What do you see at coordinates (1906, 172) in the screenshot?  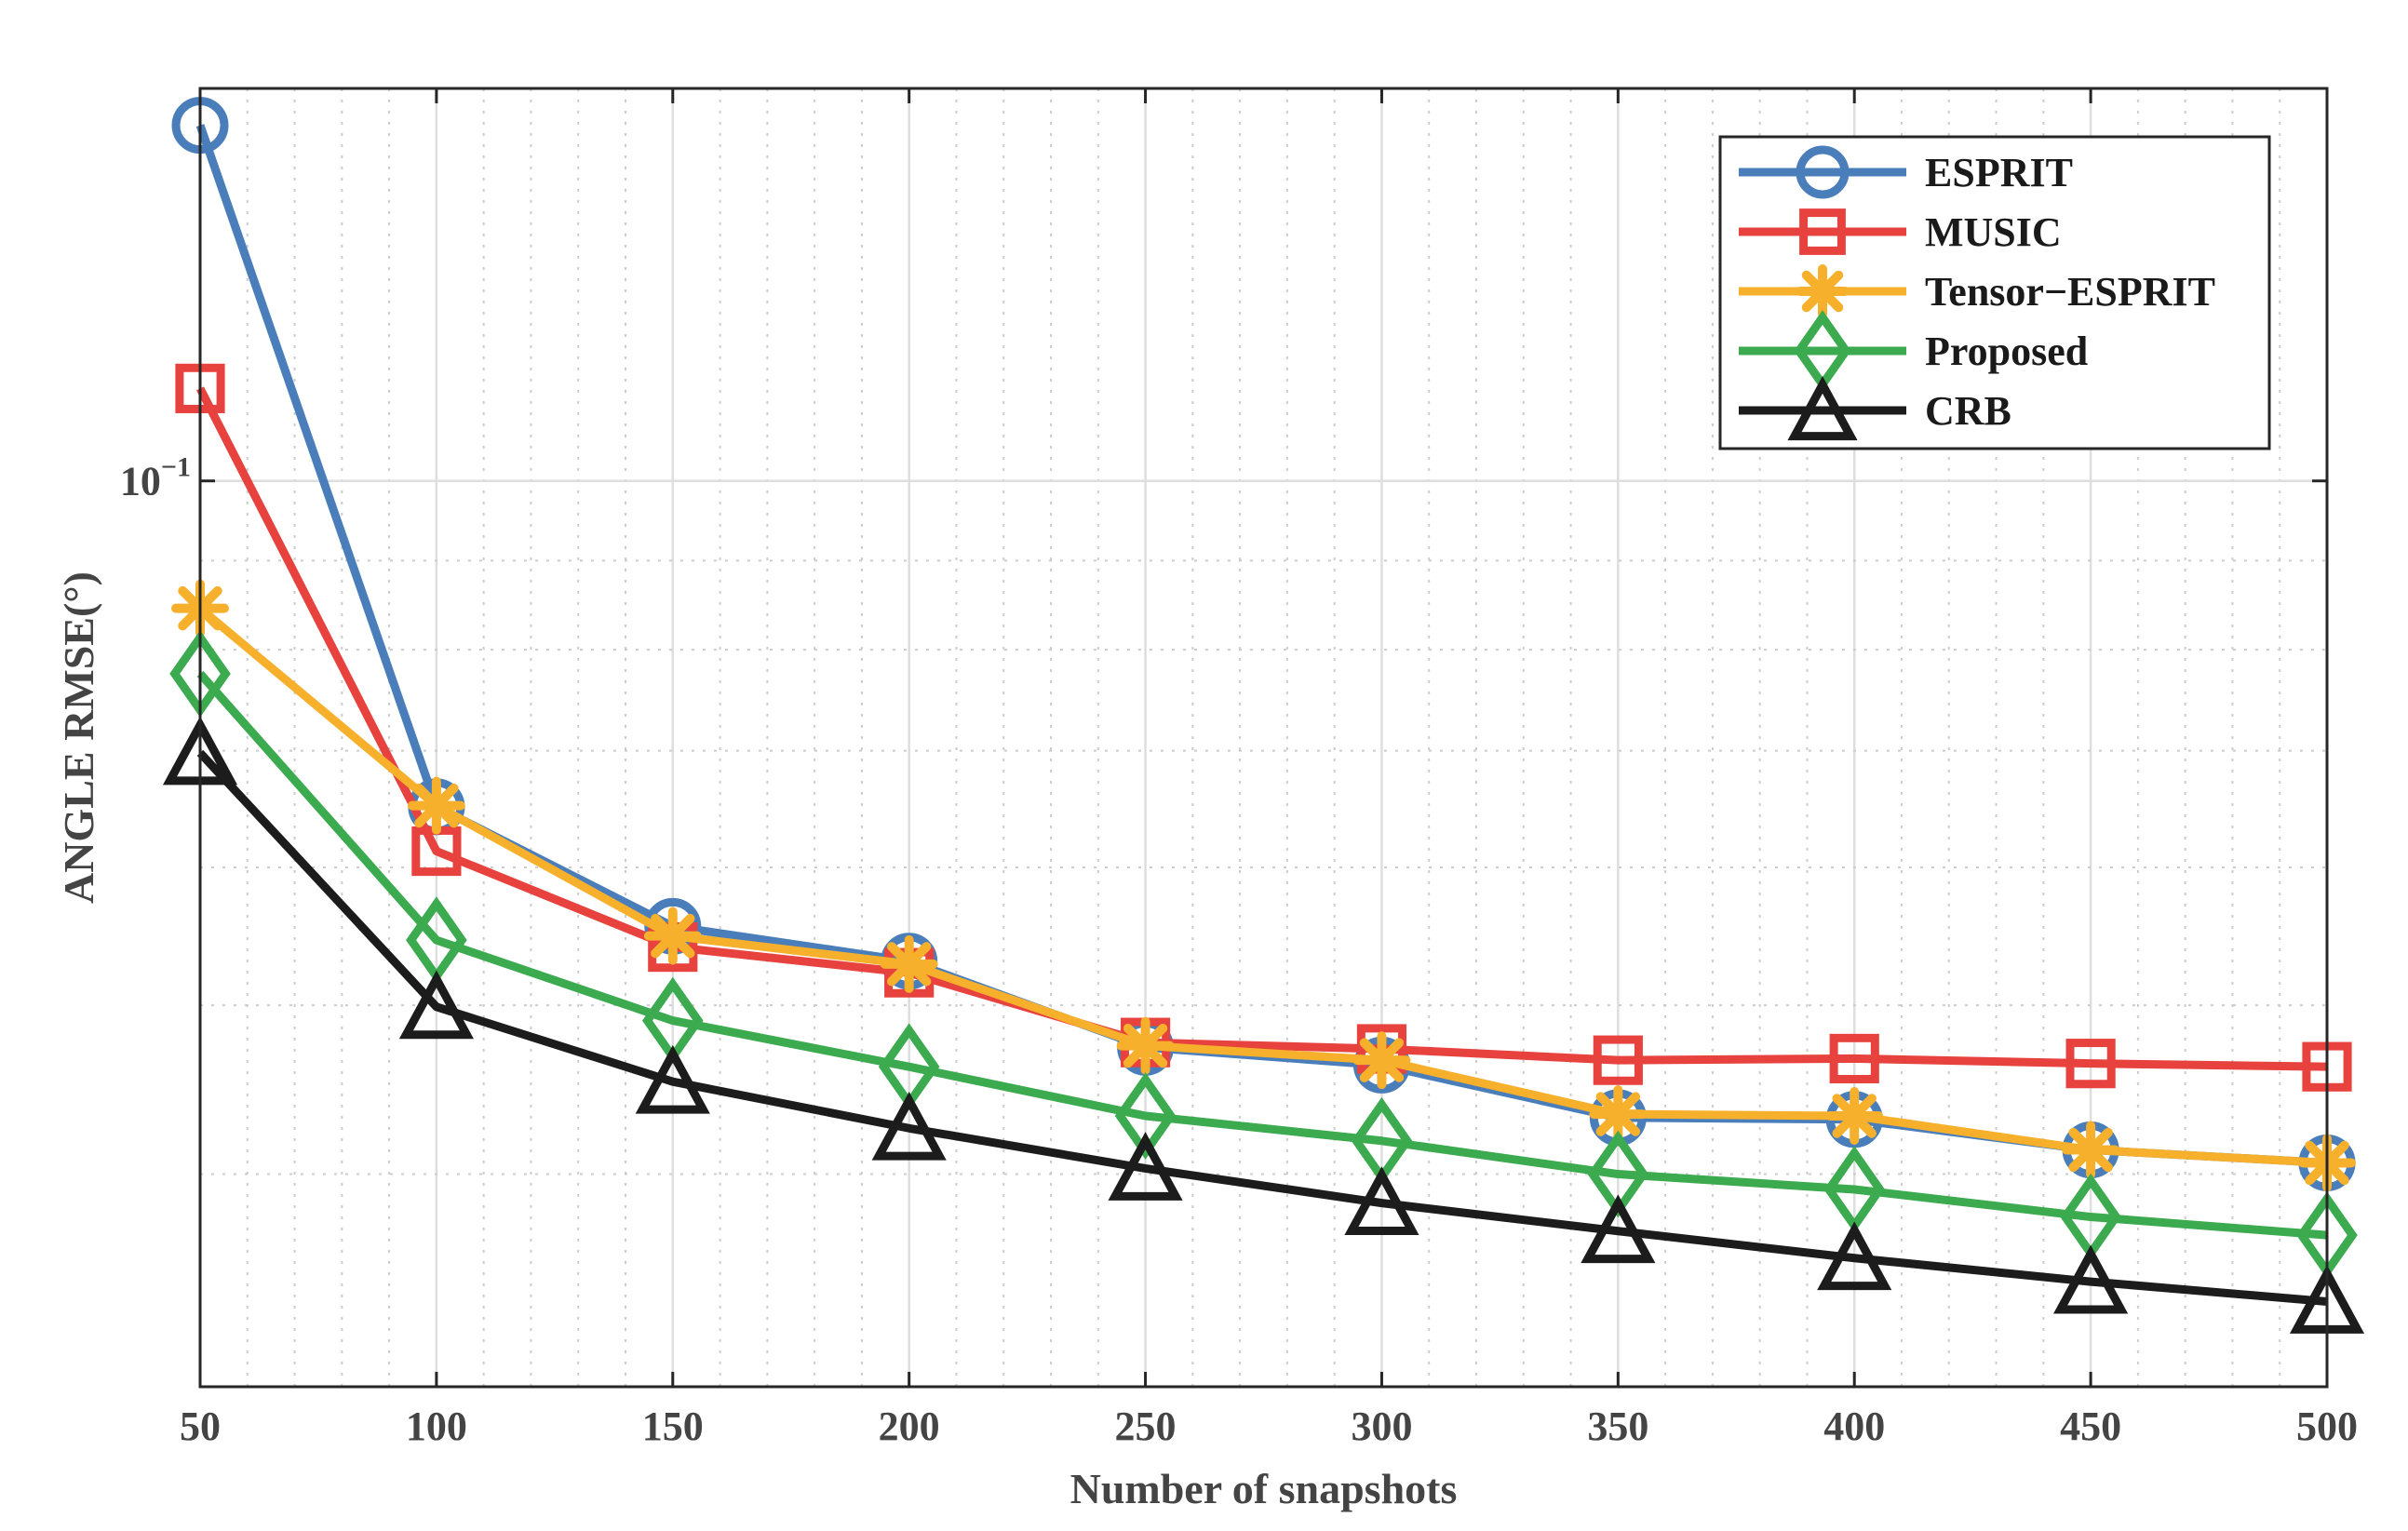 I see `legend-item: ESPRIT` at bounding box center [1906, 172].